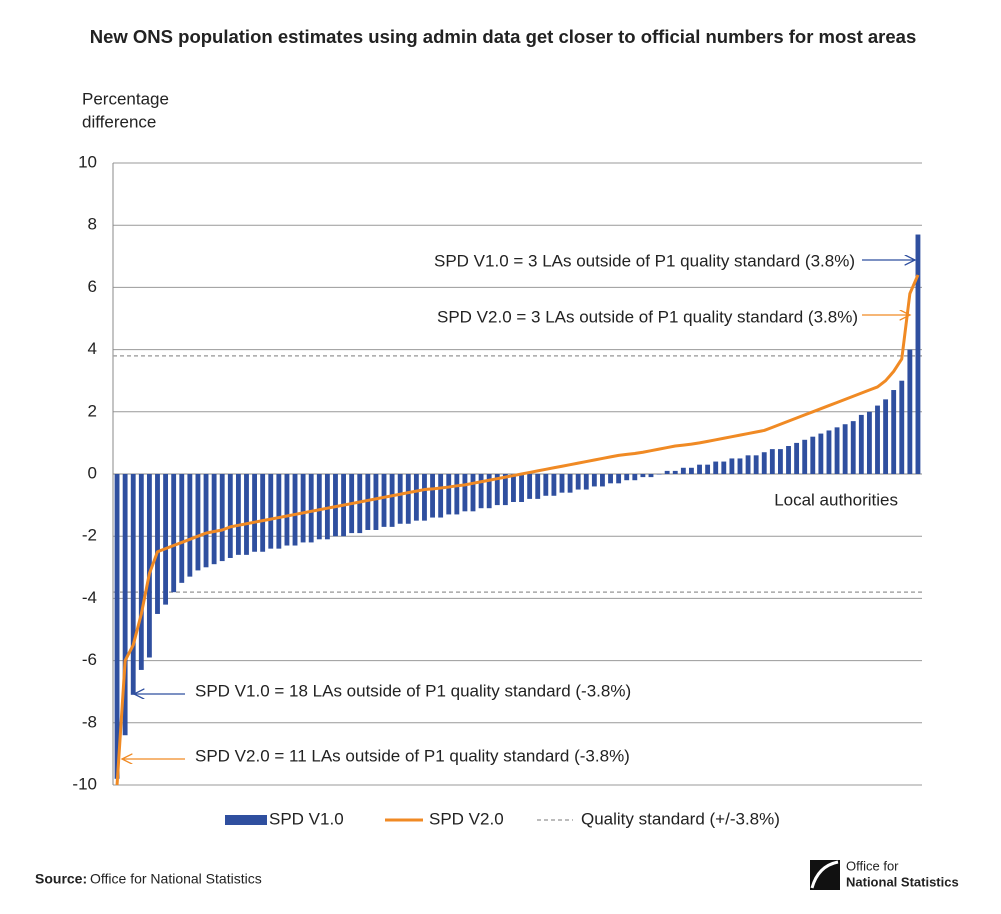  Describe the element at coordinates (87, 161) in the screenshot. I see `y-tick-label: 10` at that location.